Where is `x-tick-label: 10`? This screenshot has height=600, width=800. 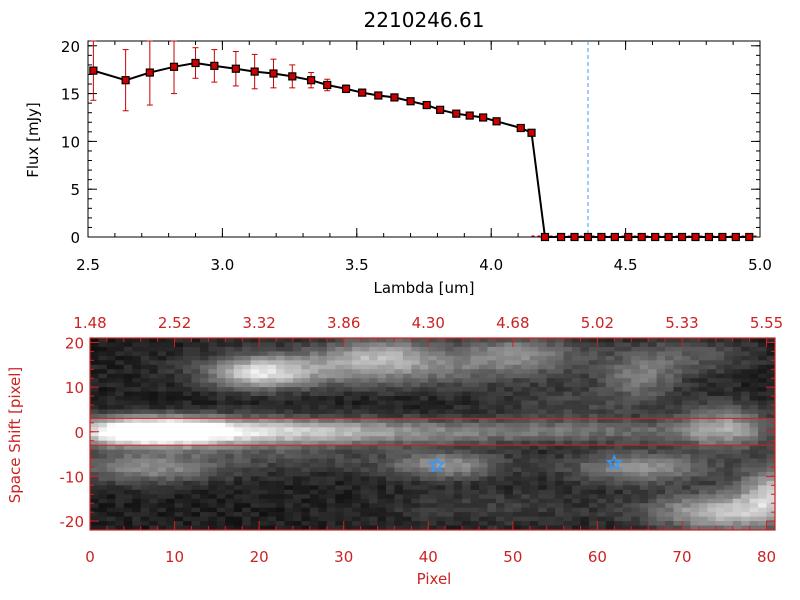
x-tick-label: 10 is located at coordinates (174, 557).